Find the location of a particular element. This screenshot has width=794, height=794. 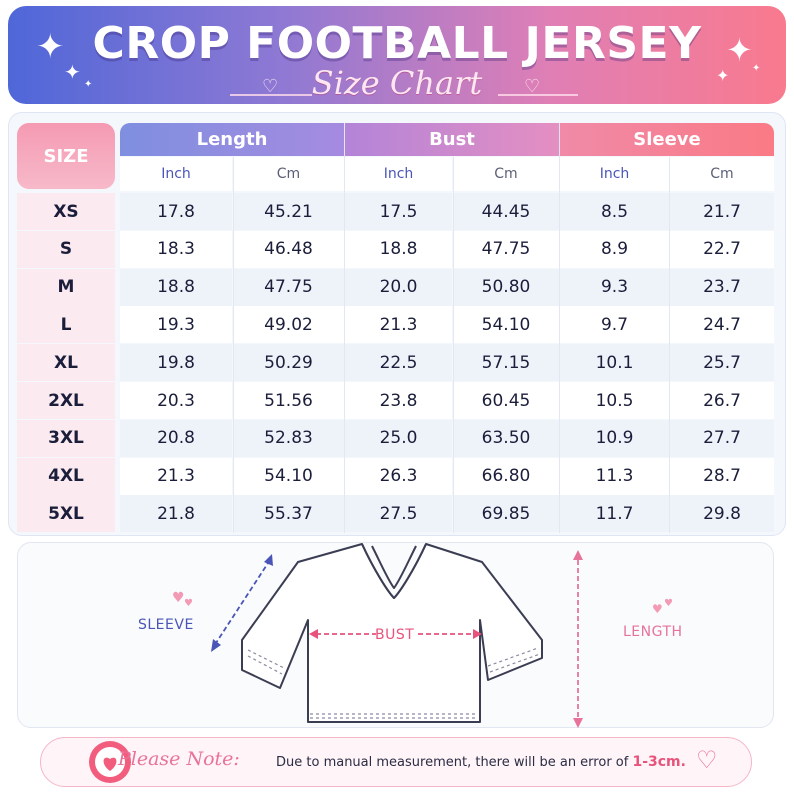

heart-icon: ♡ is located at coordinates (270, 86).